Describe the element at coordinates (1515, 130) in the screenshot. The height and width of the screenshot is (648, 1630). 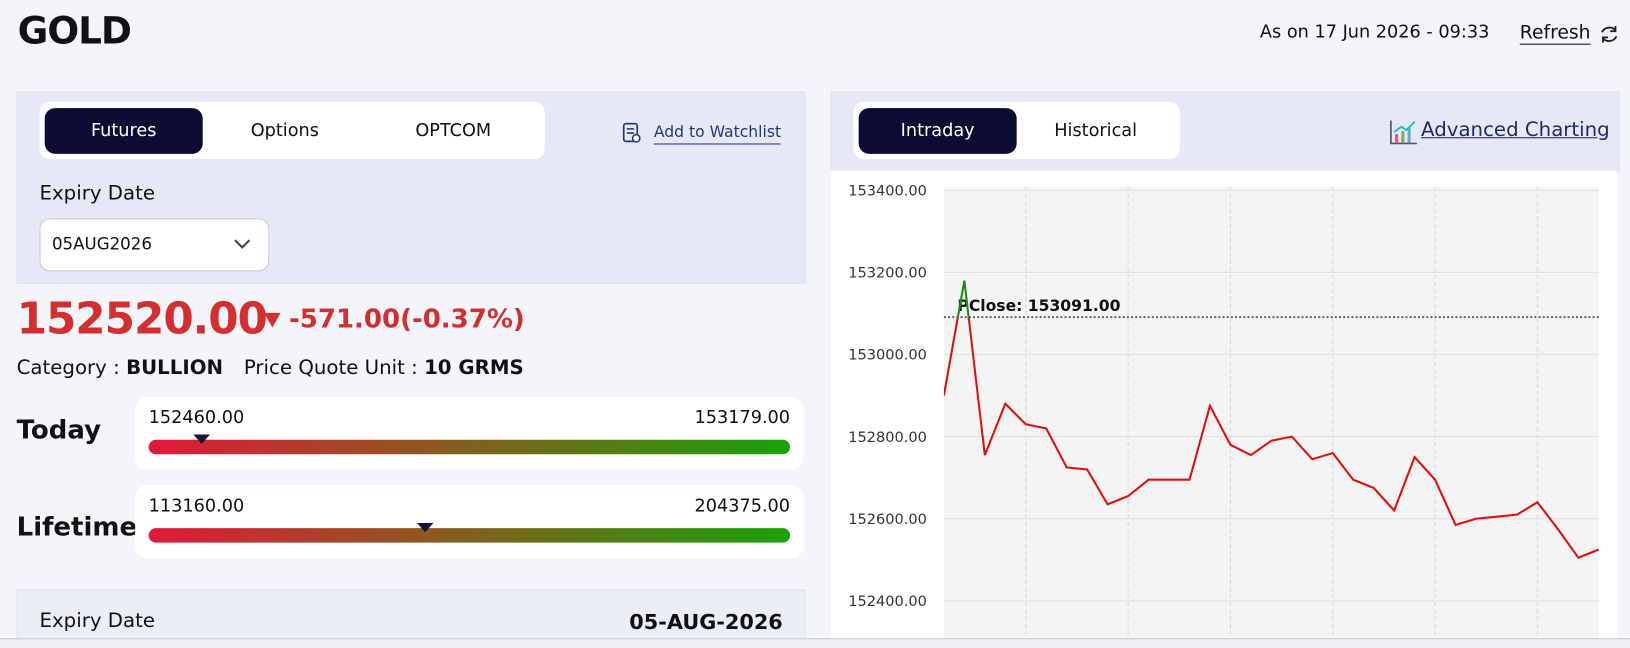
I see `advanced-charting: Advanced Charting` at that location.